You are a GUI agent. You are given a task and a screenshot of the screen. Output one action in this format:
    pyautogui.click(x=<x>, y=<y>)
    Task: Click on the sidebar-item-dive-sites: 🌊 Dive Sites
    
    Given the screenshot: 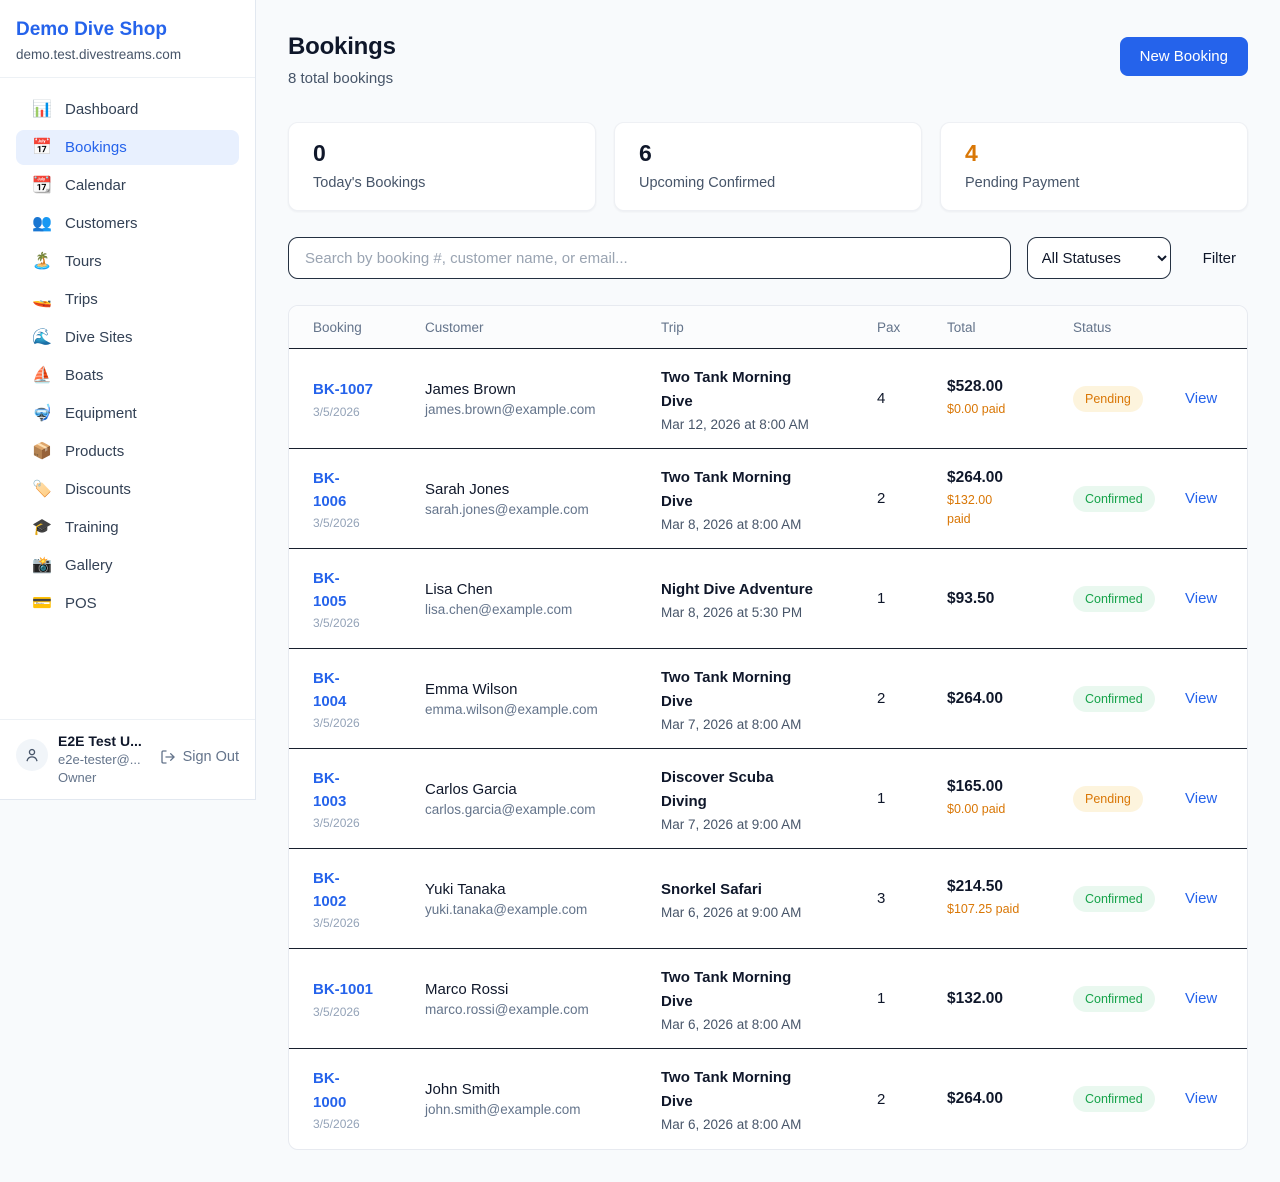 What is the action you would take?
    pyautogui.click(x=127, y=337)
    